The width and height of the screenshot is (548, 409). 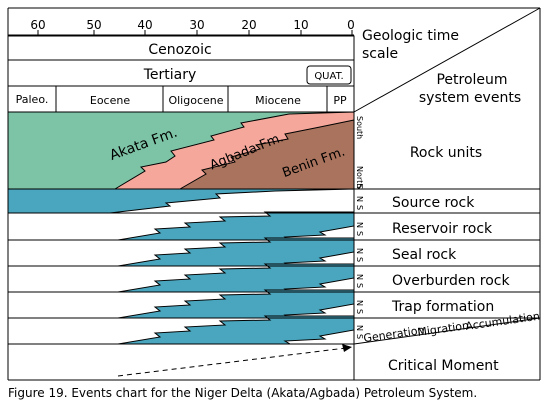 What do you see at coordinates (37, 25) in the screenshot?
I see `tick-60: 60` at bounding box center [37, 25].